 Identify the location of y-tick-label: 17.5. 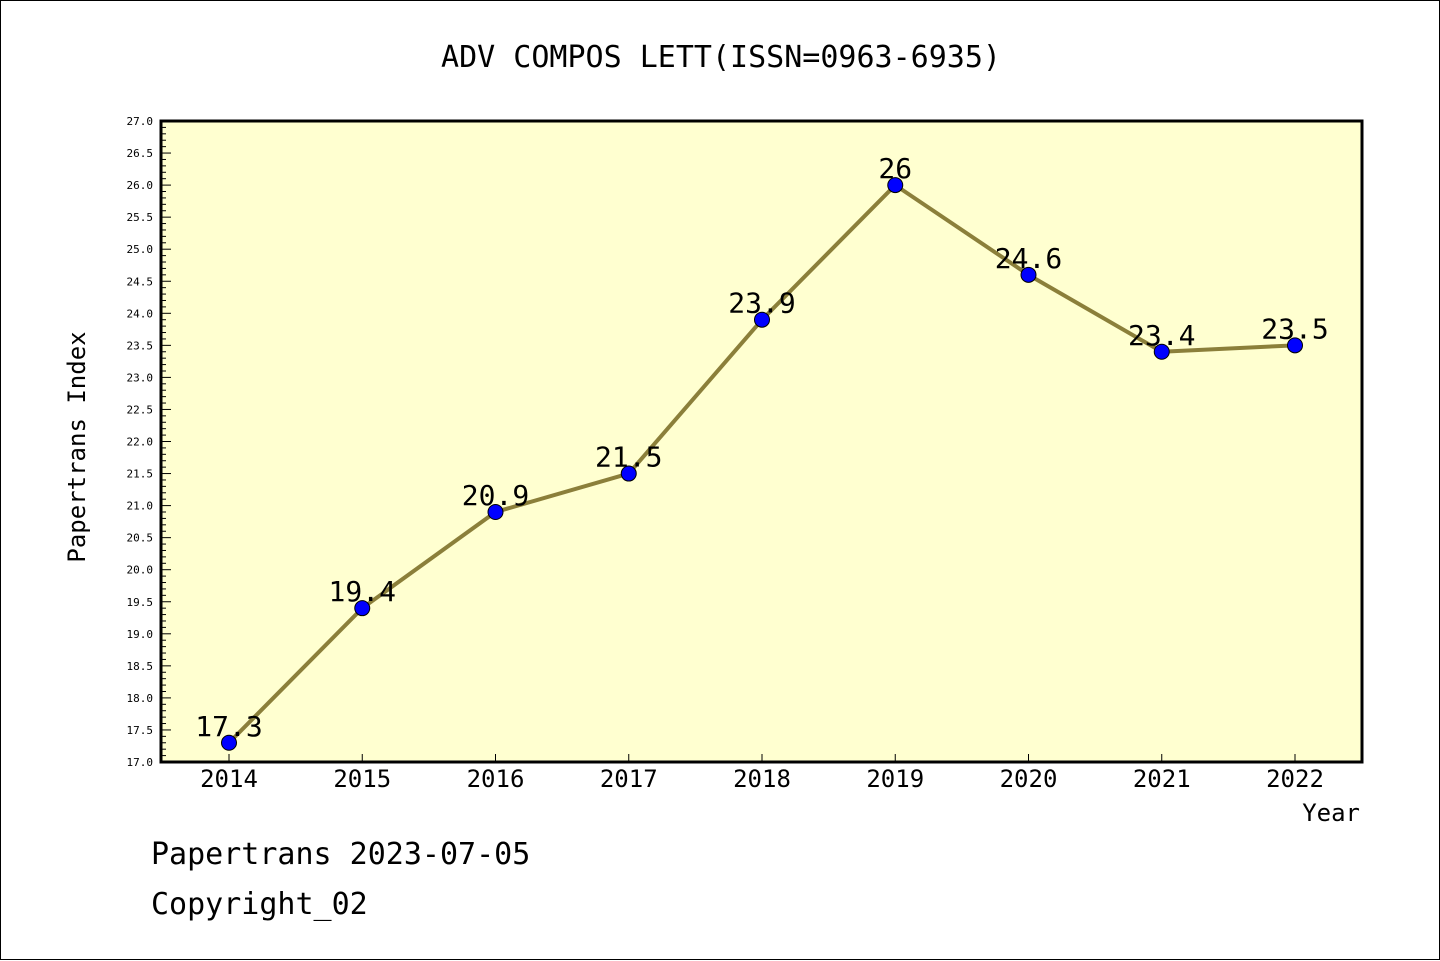
(140, 730).